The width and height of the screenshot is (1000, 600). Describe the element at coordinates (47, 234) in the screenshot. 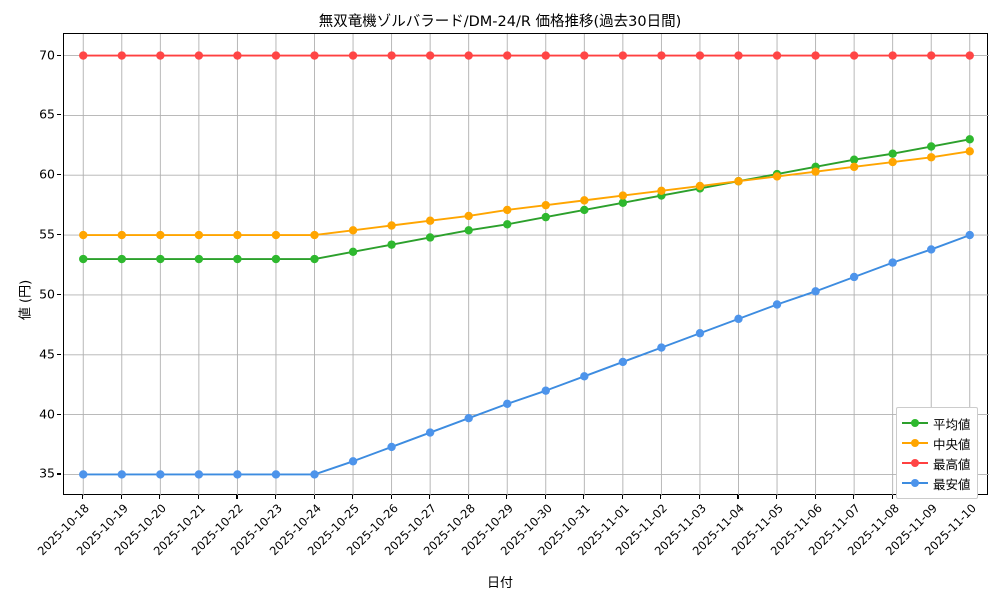

I see `y-tick-label: 55` at that location.